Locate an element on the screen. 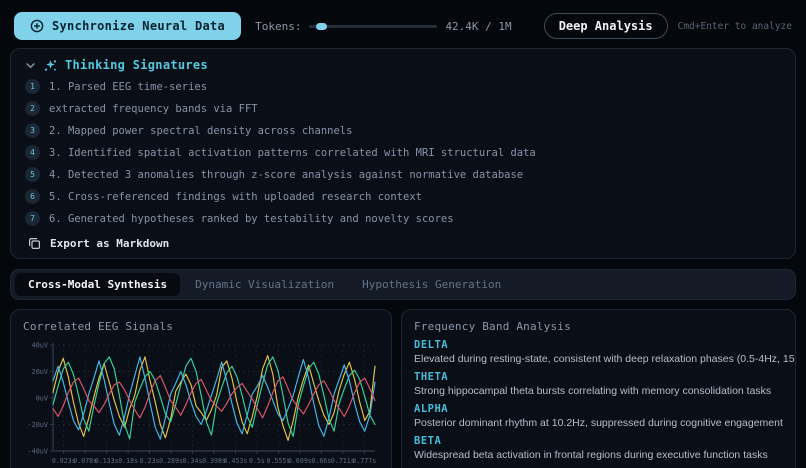 Image resolution: width=806 pixels, height=468 pixels. tab-hypothesis-generation: Hypothesis Generation is located at coordinates (431, 284).